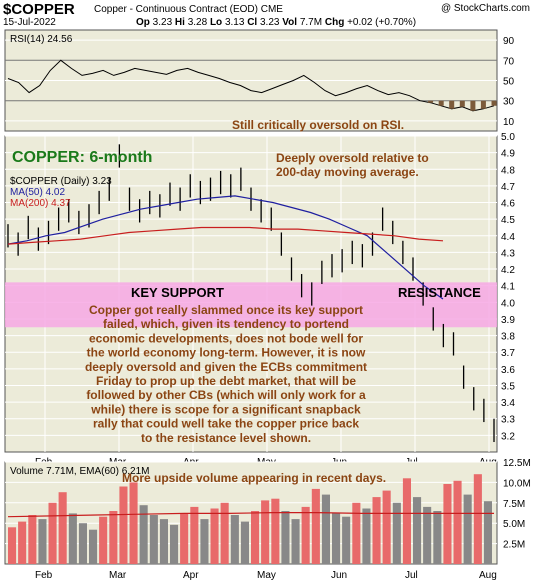 The image size is (536, 585). What do you see at coordinates (508, 137) in the screenshot?
I see `price-tick-label: 5.0` at bounding box center [508, 137].